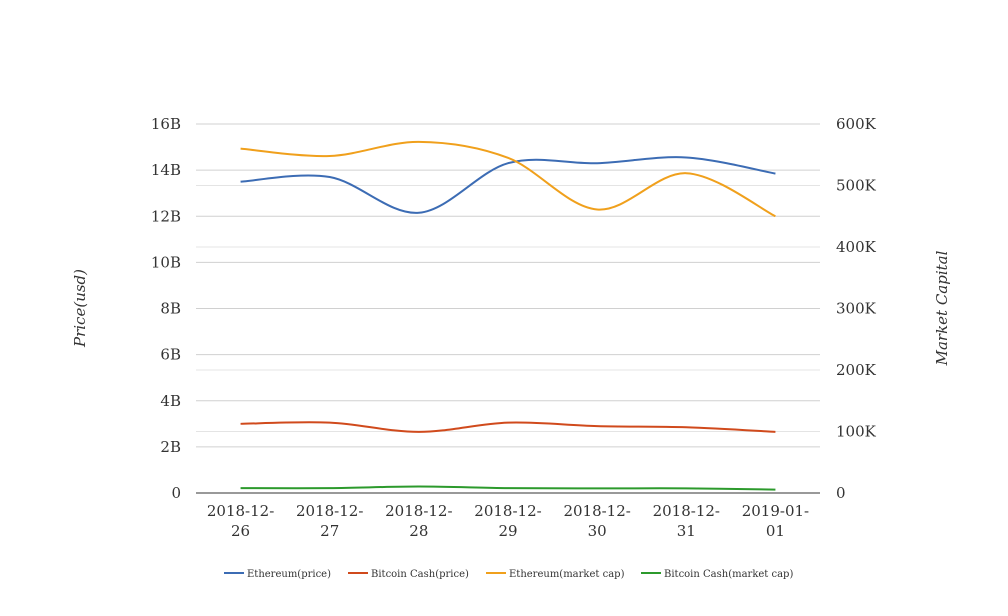 The width and height of the screenshot is (1008, 616). Describe the element at coordinates (166, 216) in the screenshot. I see `y-tick-label: 12B` at that location.